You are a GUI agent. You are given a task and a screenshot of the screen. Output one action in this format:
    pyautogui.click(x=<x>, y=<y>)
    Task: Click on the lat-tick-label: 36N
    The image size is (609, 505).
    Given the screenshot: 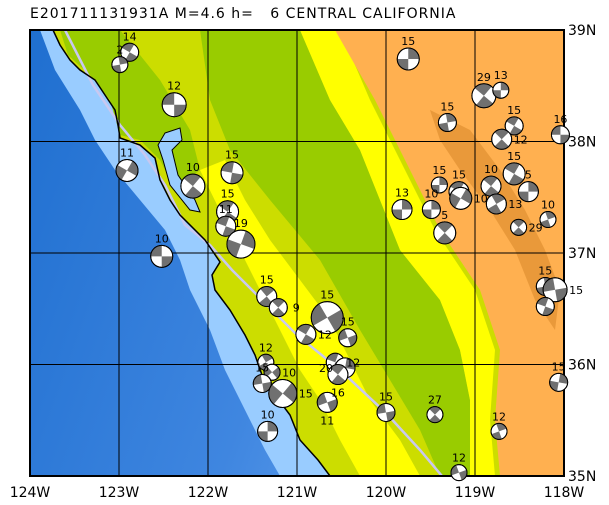 What is the action you would take?
    pyautogui.click(x=582, y=366)
    